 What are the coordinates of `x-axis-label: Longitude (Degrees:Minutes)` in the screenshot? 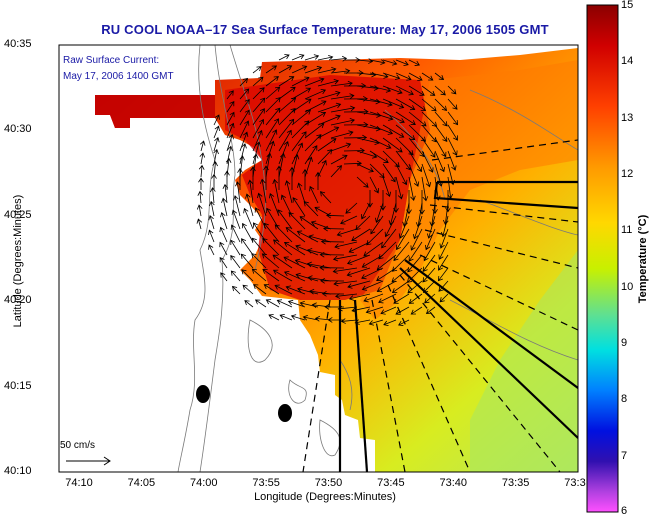 It's located at (325, 497).